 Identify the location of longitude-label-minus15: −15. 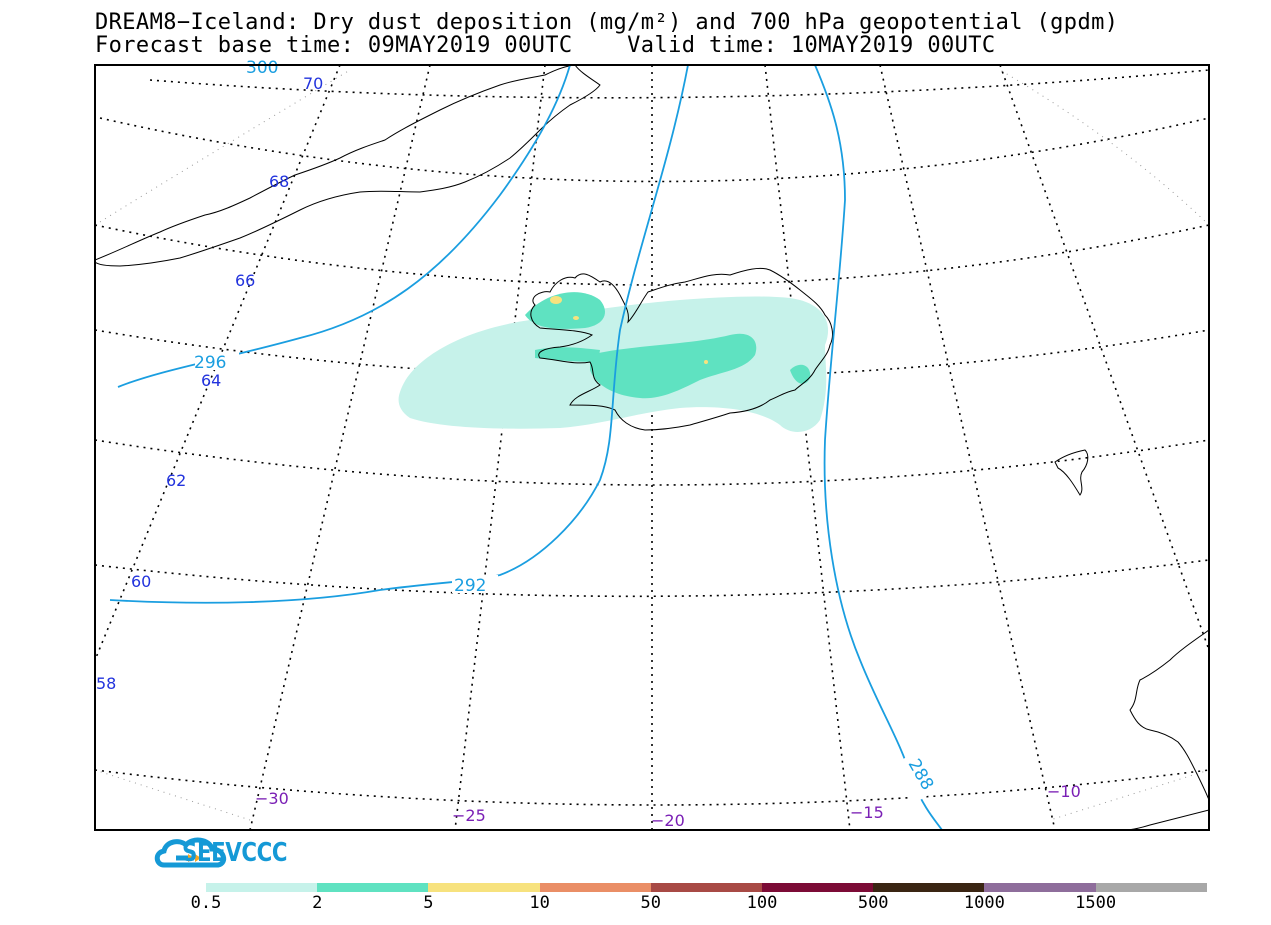
(867, 812).